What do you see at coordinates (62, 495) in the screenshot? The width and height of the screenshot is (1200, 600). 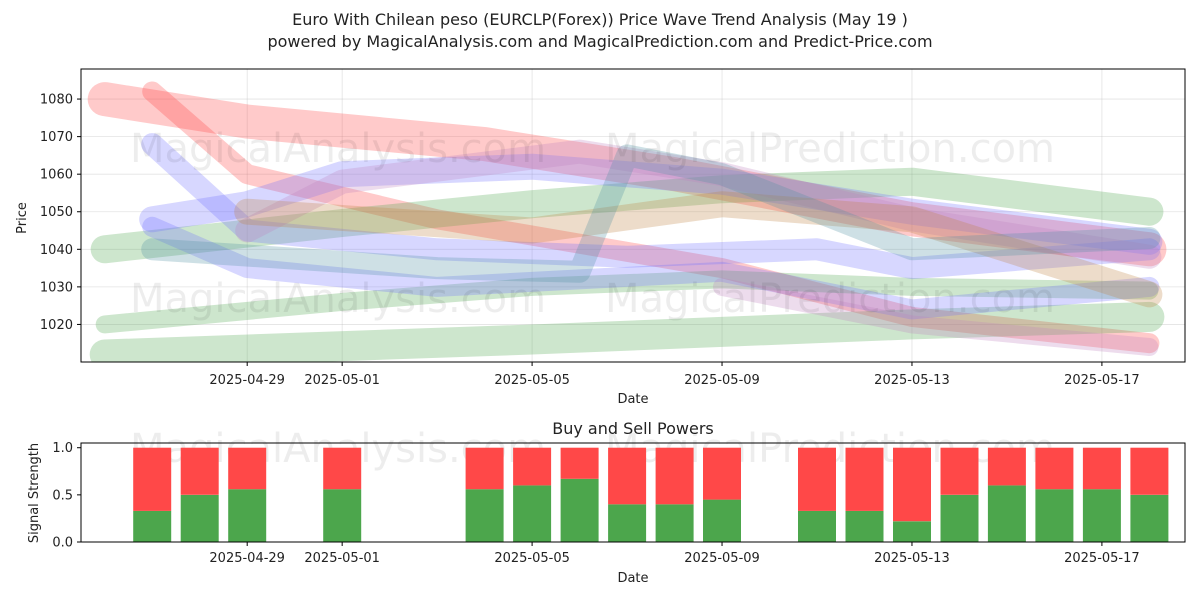 I see `y-tick-label: 0.5` at bounding box center [62, 495].